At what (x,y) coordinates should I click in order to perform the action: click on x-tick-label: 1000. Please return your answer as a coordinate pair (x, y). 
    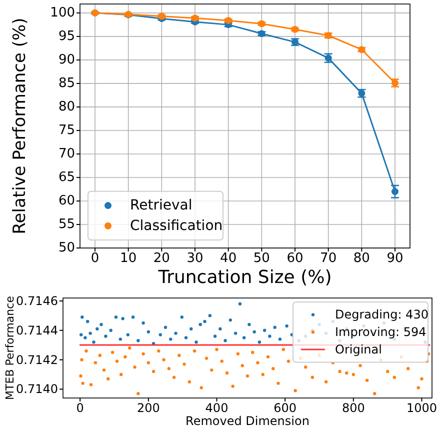
    Looking at the image, I should click on (421, 407).